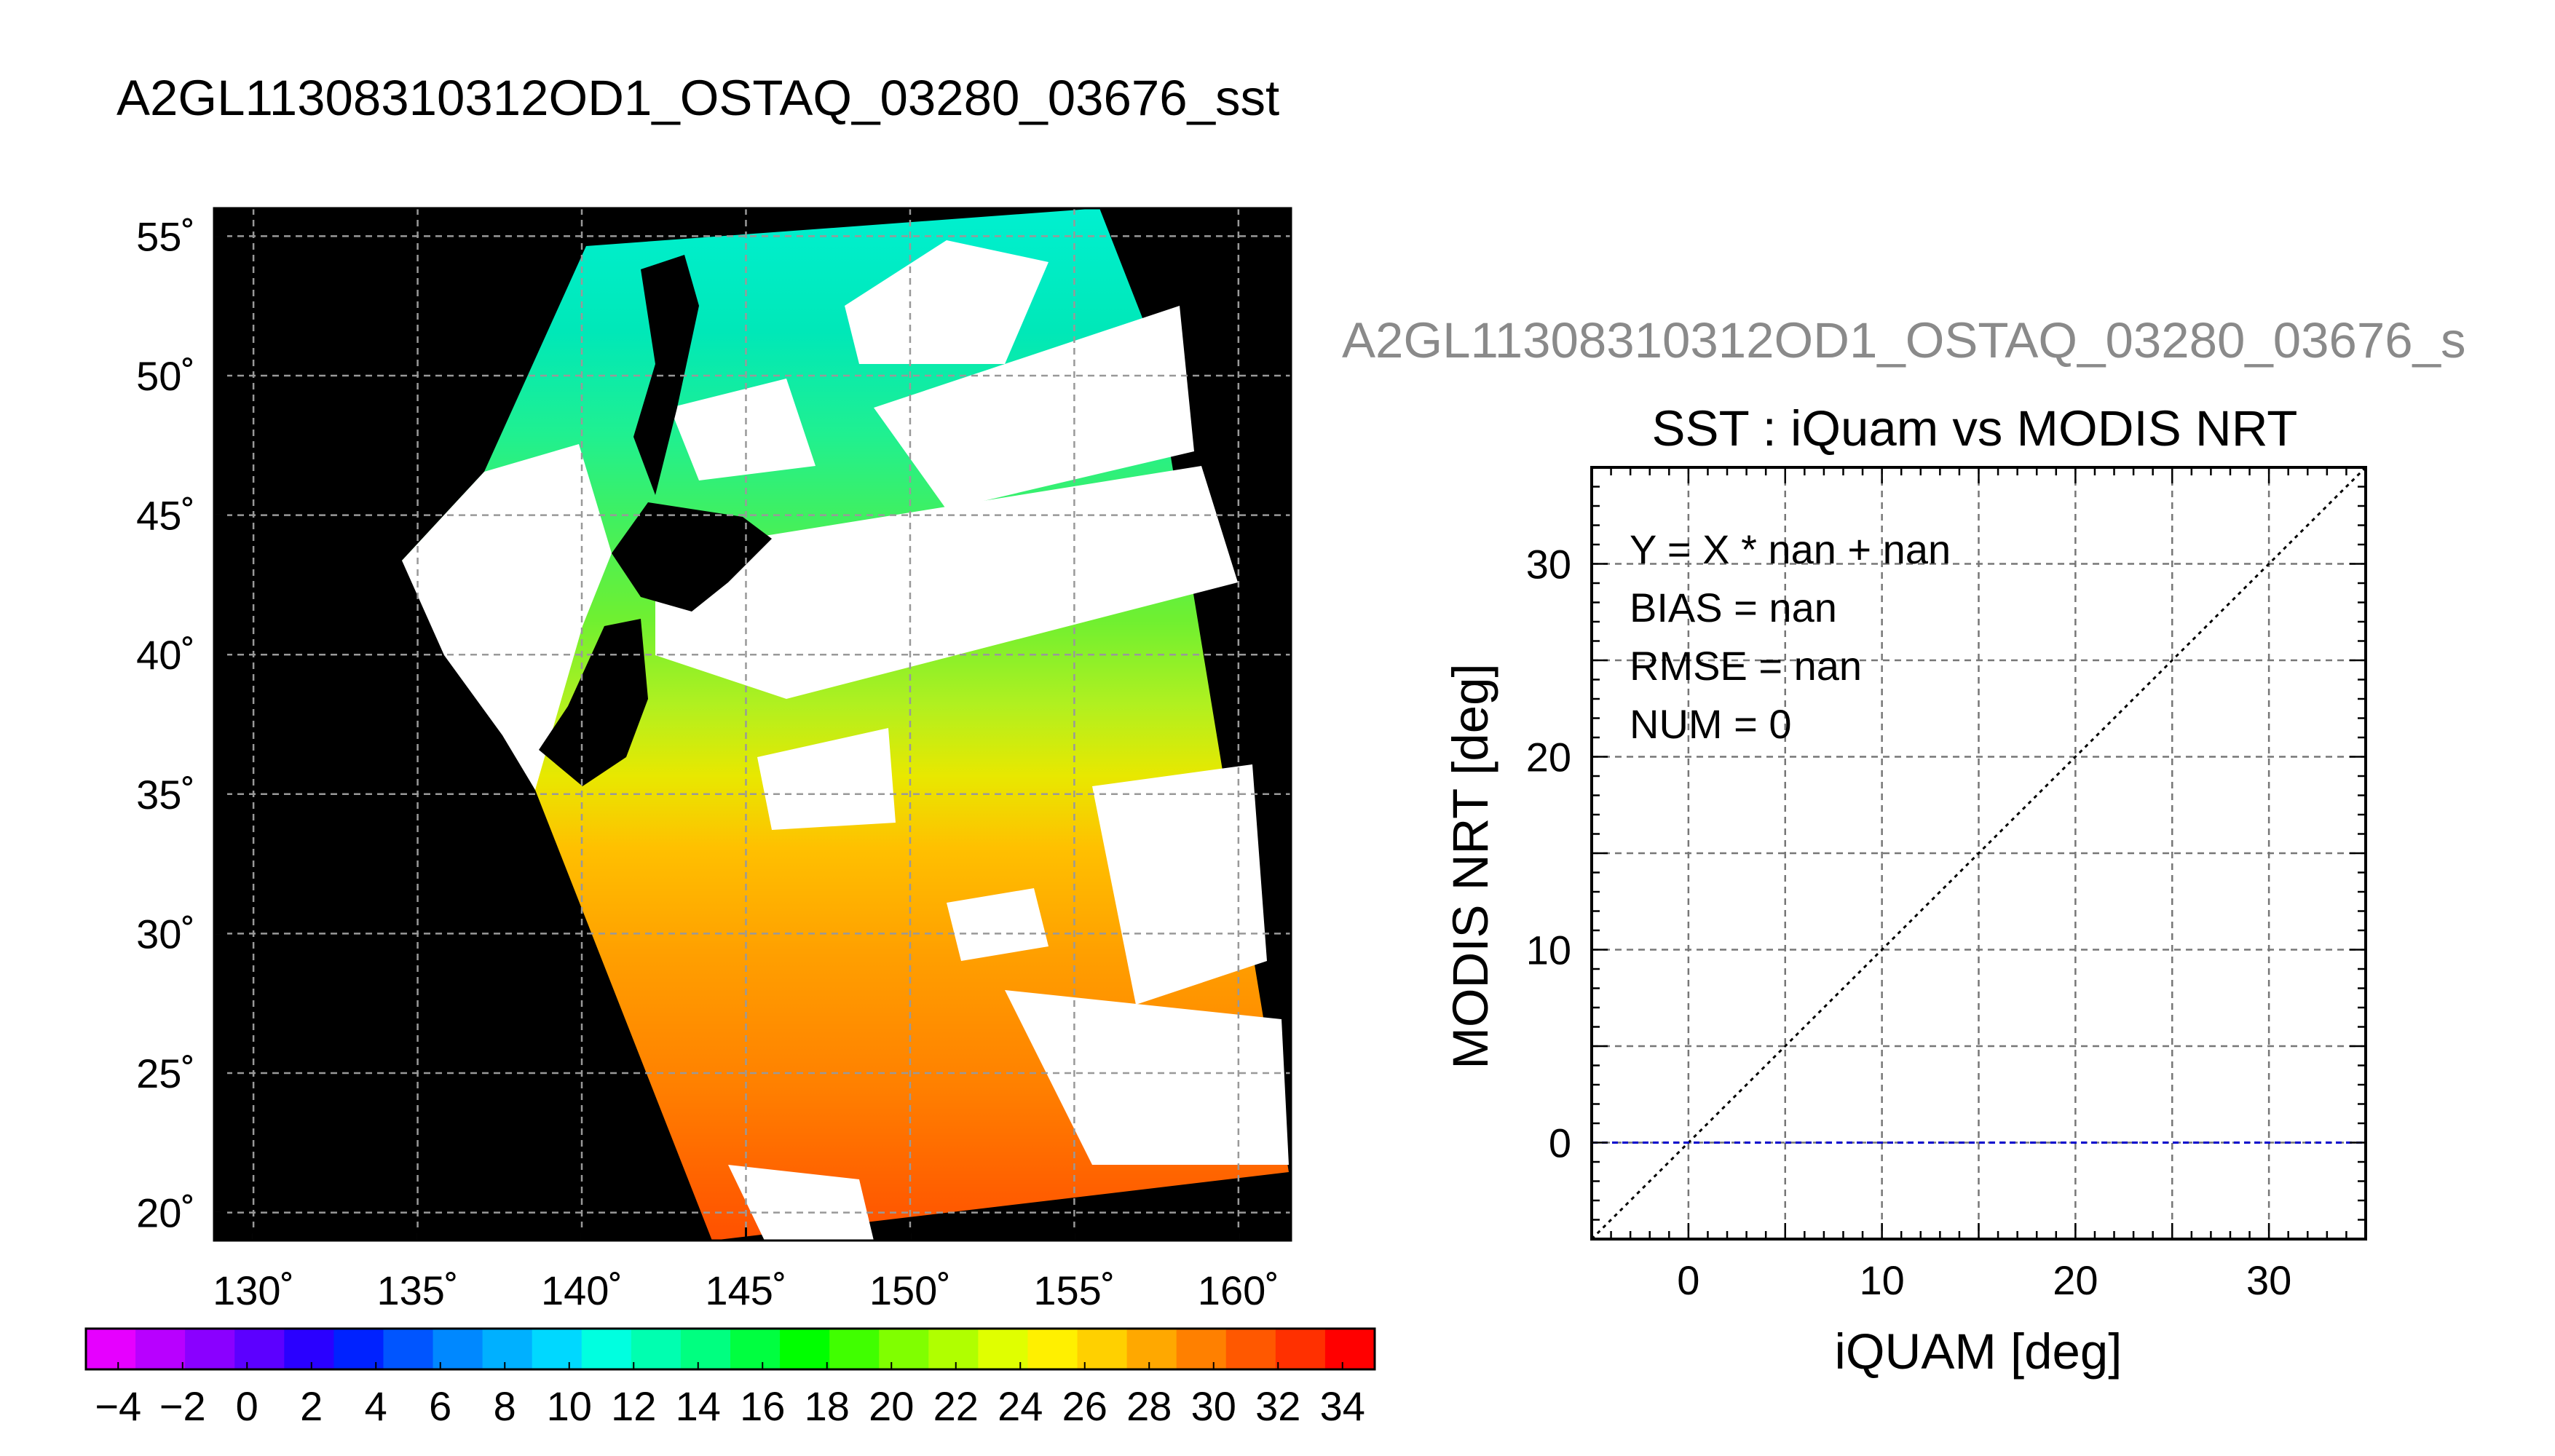  I want to click on map-lon-label: 130˚, so click(253, 1290).